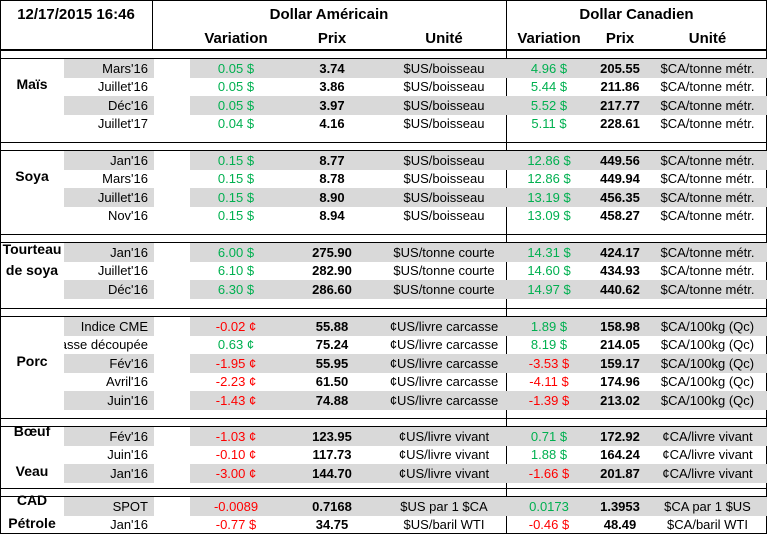 The width and height of the screenshot is (767, 535). I want to click on usd-price-cell: 3.74, so click(332, 68).